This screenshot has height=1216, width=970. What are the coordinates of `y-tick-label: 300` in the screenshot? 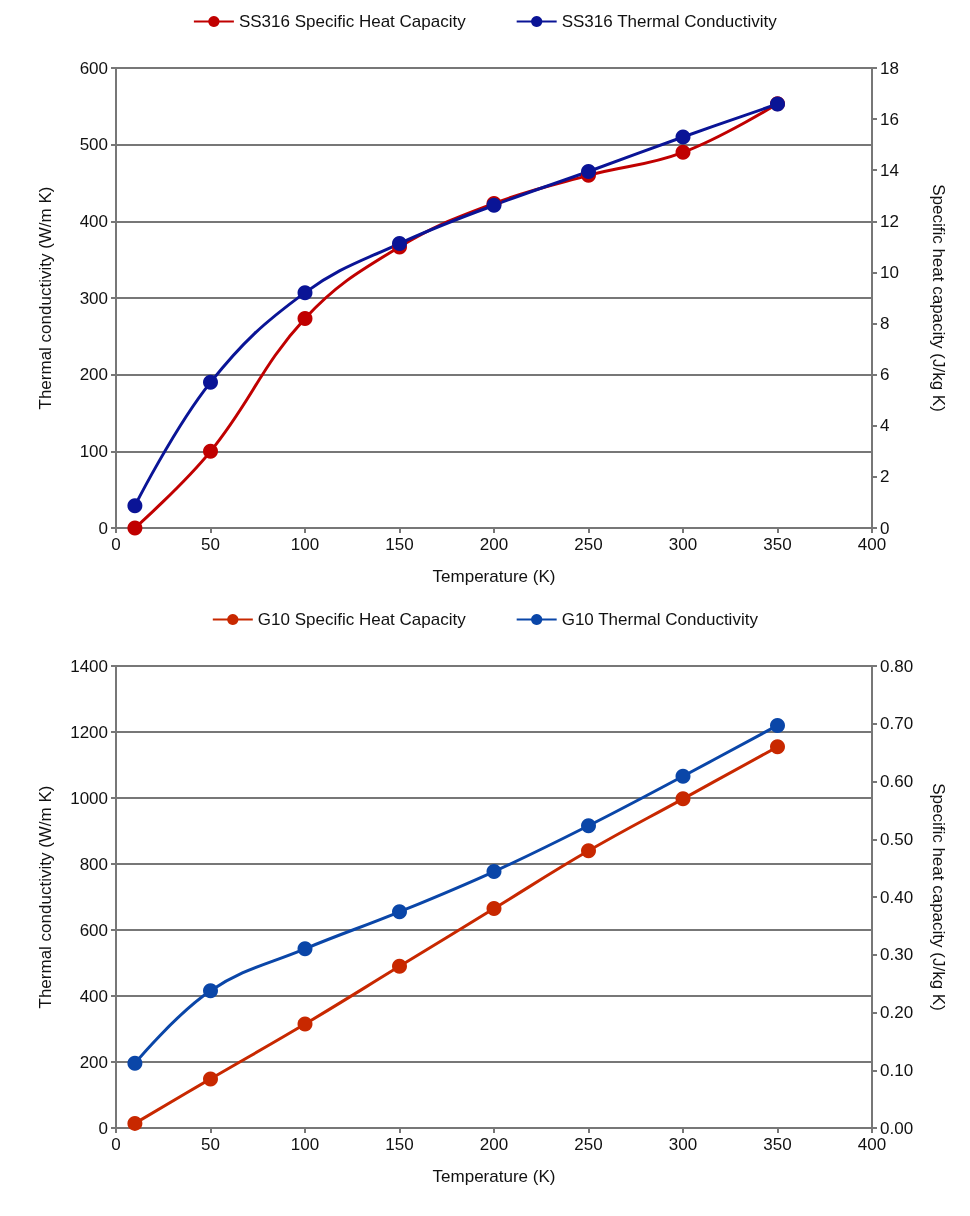 It's located at (93, 298).